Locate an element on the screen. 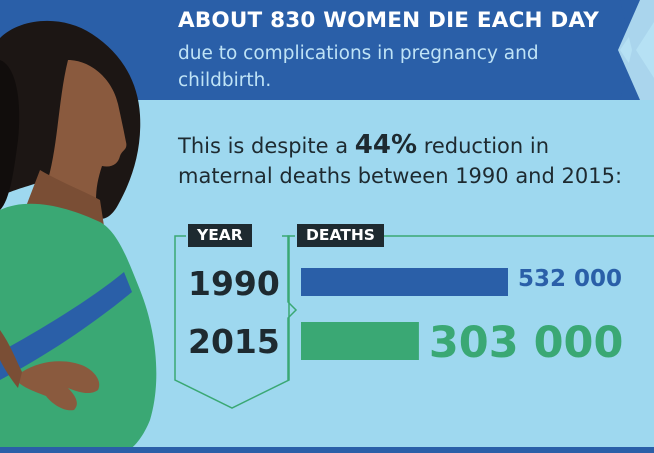  light-ribbon-shape is located at coordinates (607, 50).